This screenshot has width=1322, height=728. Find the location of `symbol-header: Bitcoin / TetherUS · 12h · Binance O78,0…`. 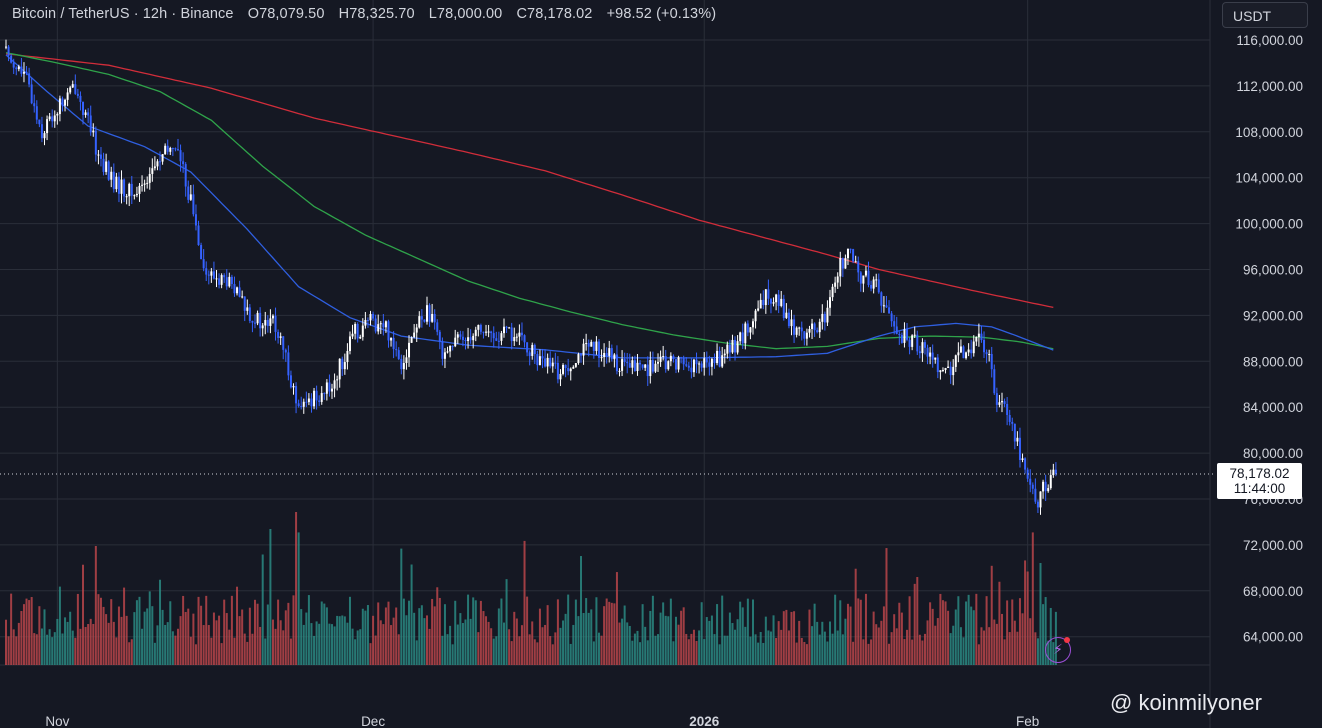

symbol-header: Bitcoin / TetherUS · 12h · Binance O78,0… is located at coordinates (369, 14).